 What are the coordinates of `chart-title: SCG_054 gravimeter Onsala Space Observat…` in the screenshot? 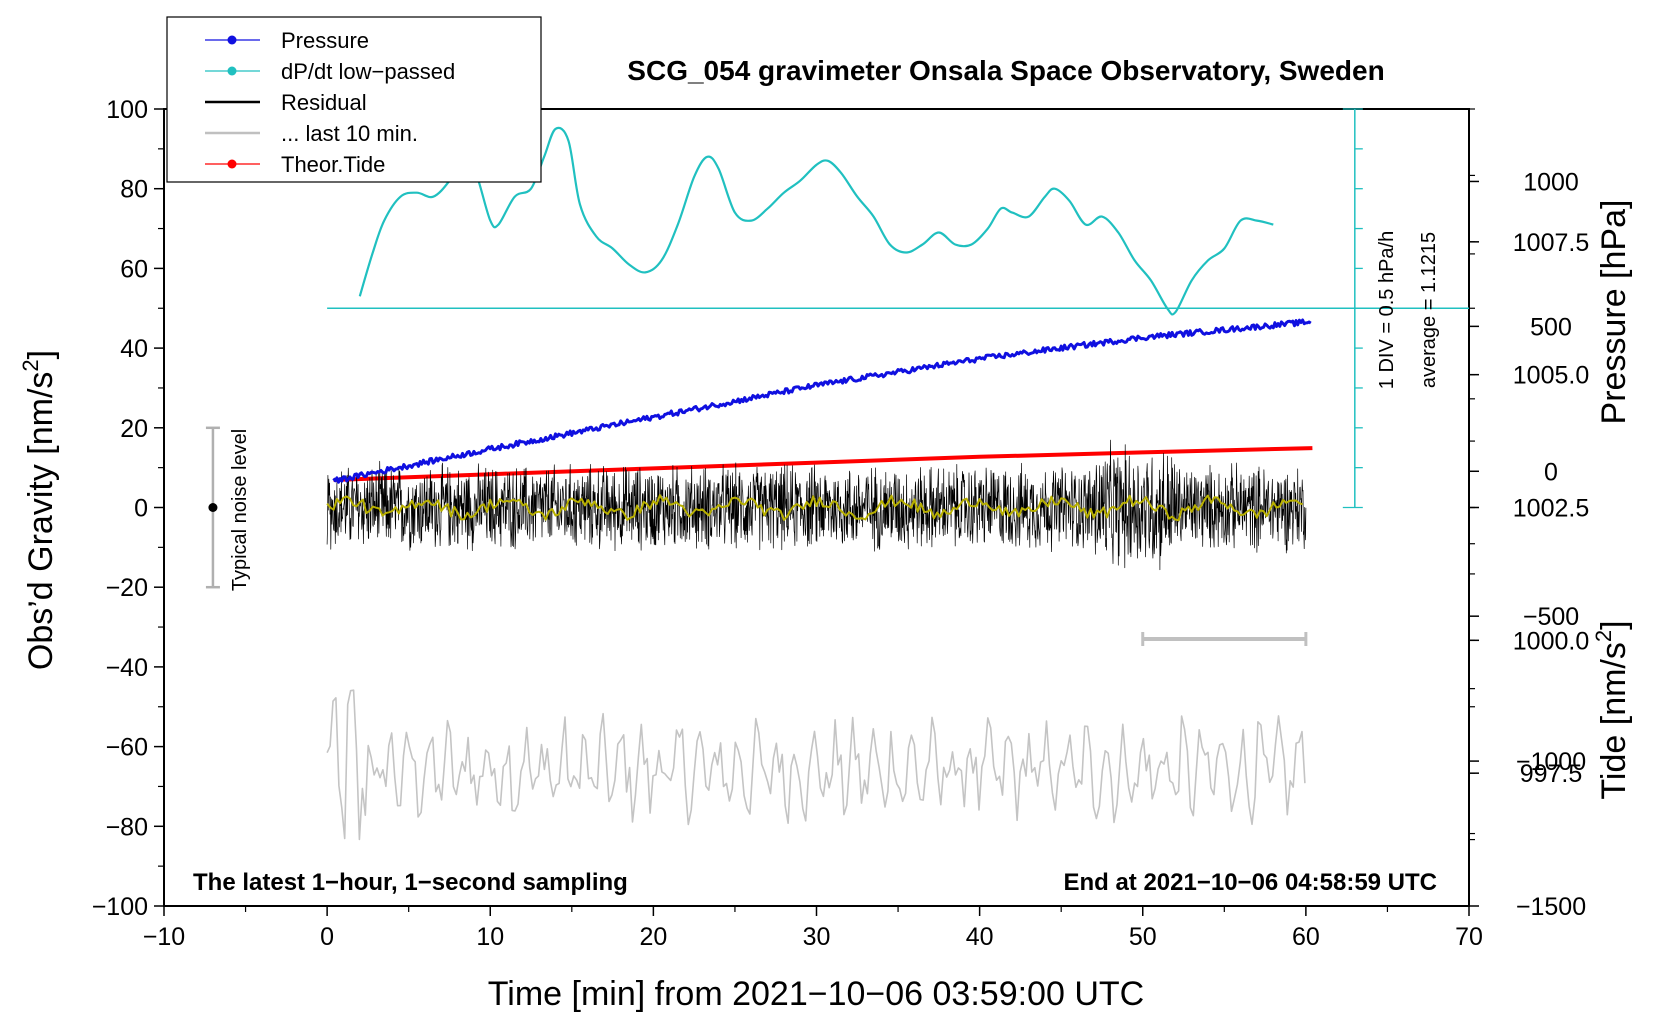 It's located at (1005, 70).